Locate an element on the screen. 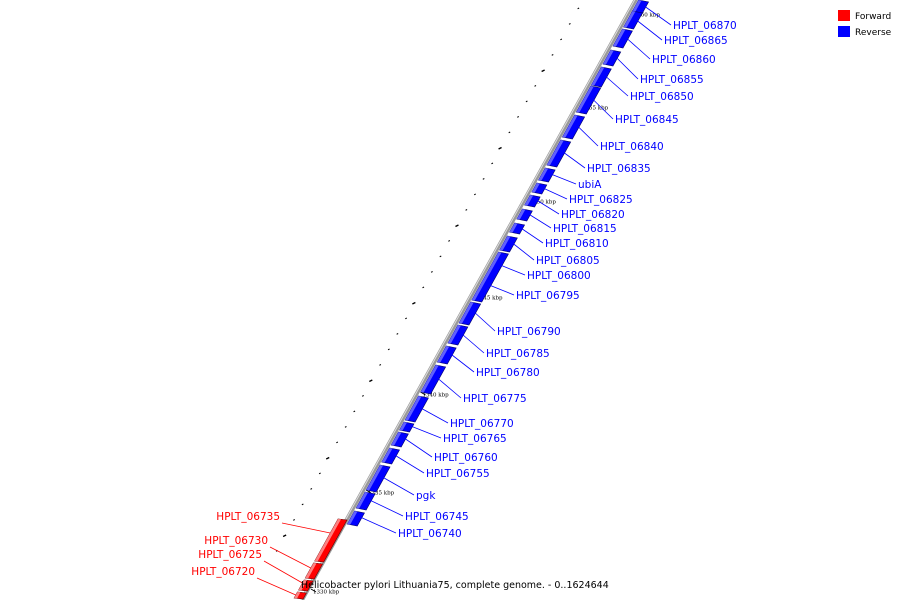 The image size is (900, 600). reverse-gene-label: HPLT_06780 is located at coordinates (508, 373).